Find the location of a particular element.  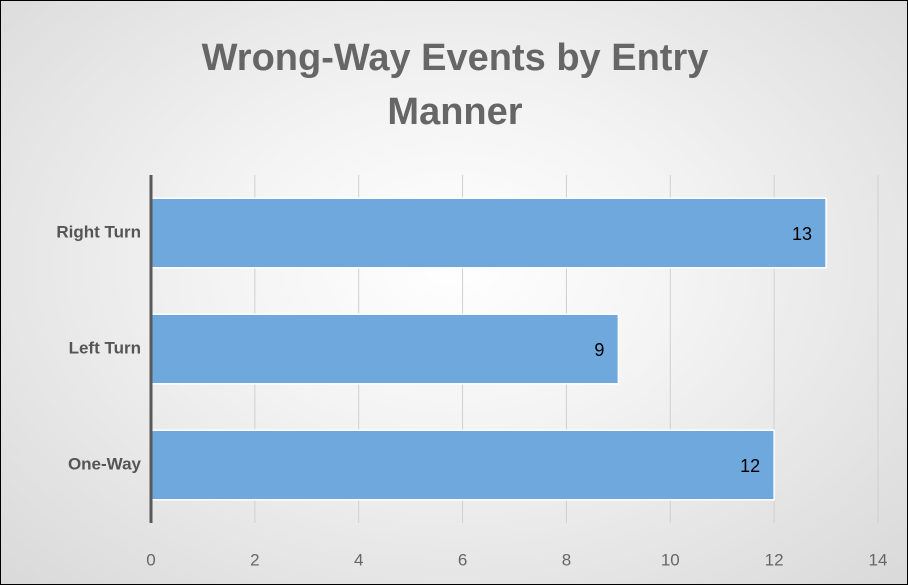

y-tick-label: Right Turn is located at coordinates (98, 231).